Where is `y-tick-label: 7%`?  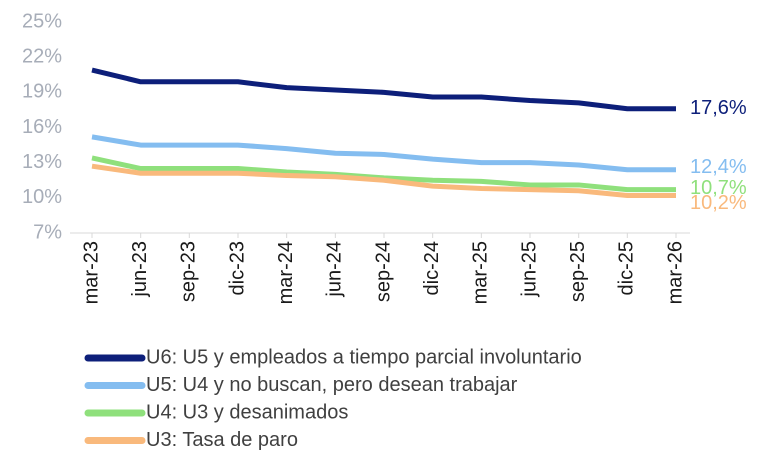 y-tick-label: 7% is located at coordinates (47, 232).